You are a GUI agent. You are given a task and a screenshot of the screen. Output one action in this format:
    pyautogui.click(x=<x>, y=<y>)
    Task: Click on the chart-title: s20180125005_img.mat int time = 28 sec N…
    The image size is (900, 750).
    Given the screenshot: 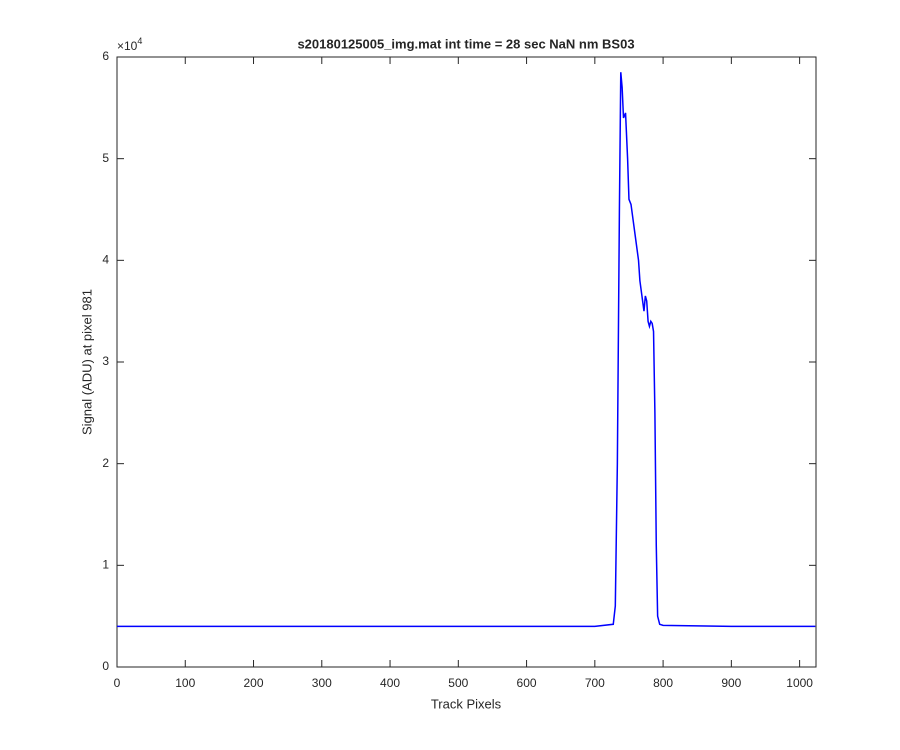 What is the action you would take?
    pyautogui.click(x=465, y=43)
    